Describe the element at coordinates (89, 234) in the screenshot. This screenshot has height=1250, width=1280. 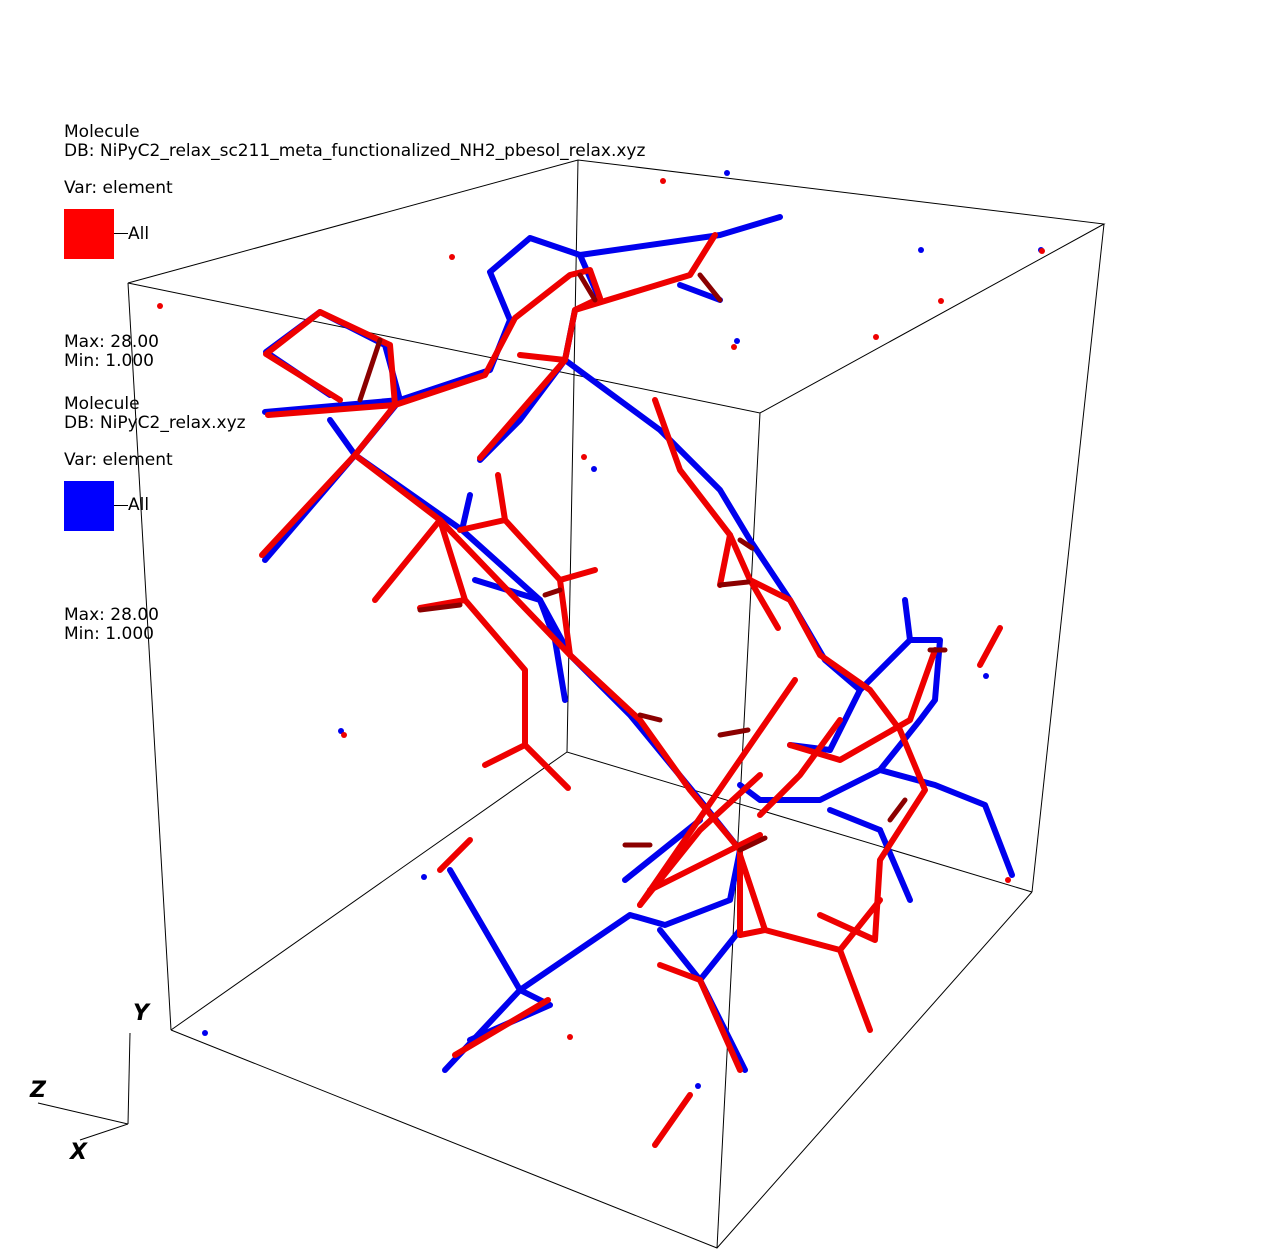
I see `legend-color-swatch-red` at that location.